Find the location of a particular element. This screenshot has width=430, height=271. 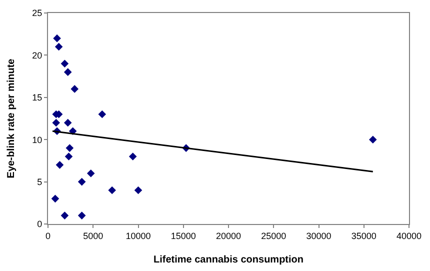

y-axis-title: Eye-blink rate per minute is located at coordinates (12, 118).